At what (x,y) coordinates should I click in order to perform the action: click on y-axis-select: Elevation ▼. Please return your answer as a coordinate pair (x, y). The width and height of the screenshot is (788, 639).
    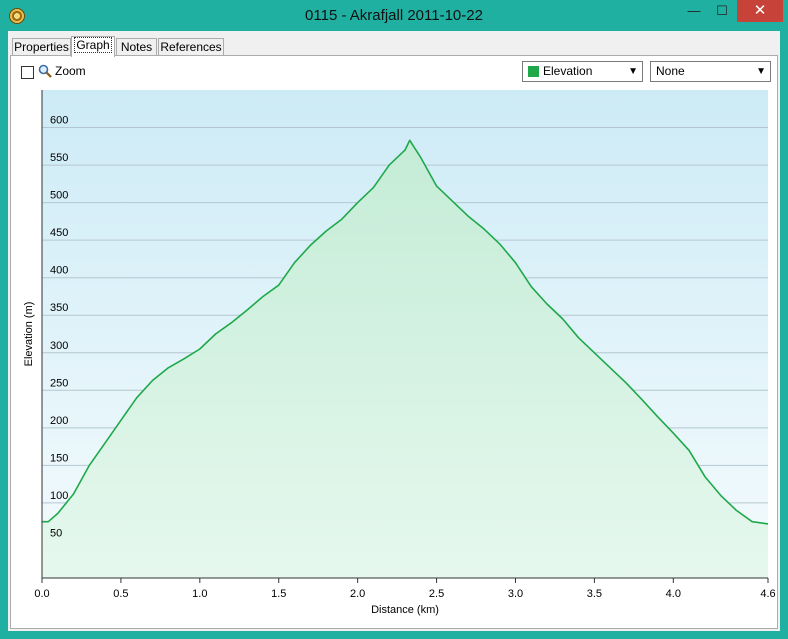
    Looking at the image, I should click on (582, 71).